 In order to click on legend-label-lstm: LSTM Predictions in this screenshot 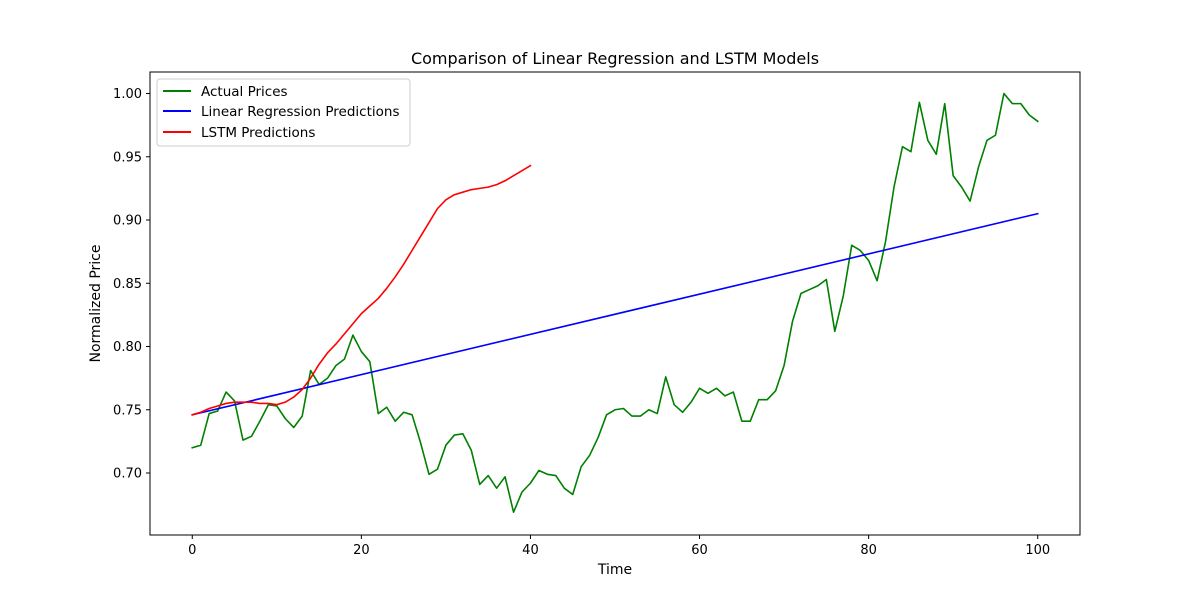, I will do `click(258, 133)`.